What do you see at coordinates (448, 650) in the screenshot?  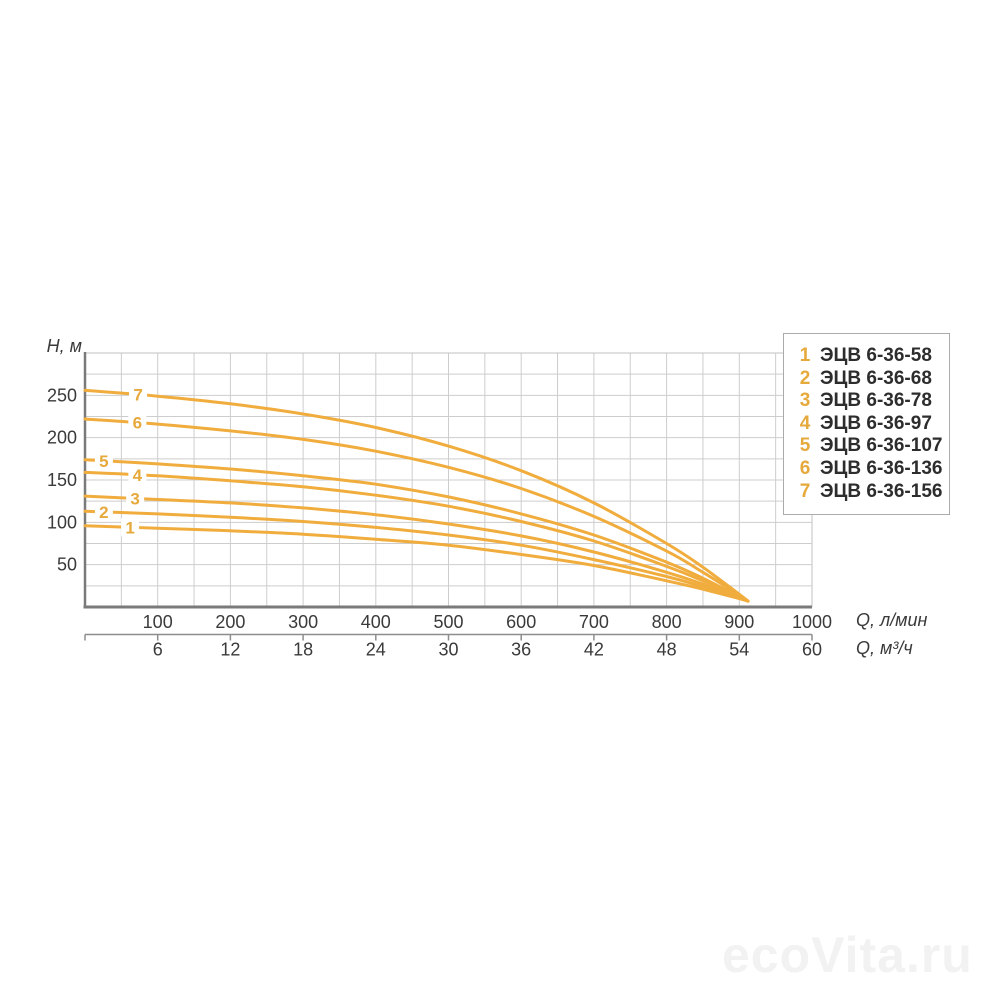 I see `x-tick-label-m3h: 30` at bounding box center [448, 650].